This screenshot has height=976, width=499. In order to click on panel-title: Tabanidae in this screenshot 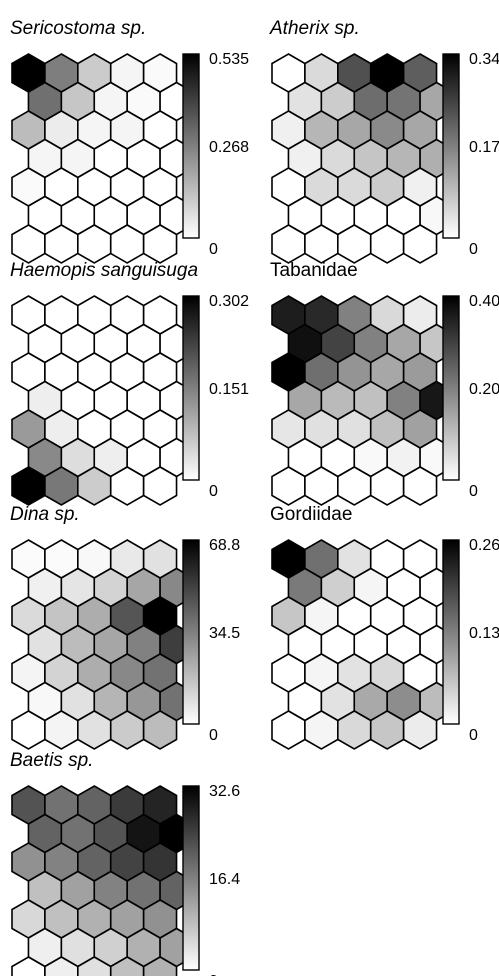, I will do `click(314, 270)`.